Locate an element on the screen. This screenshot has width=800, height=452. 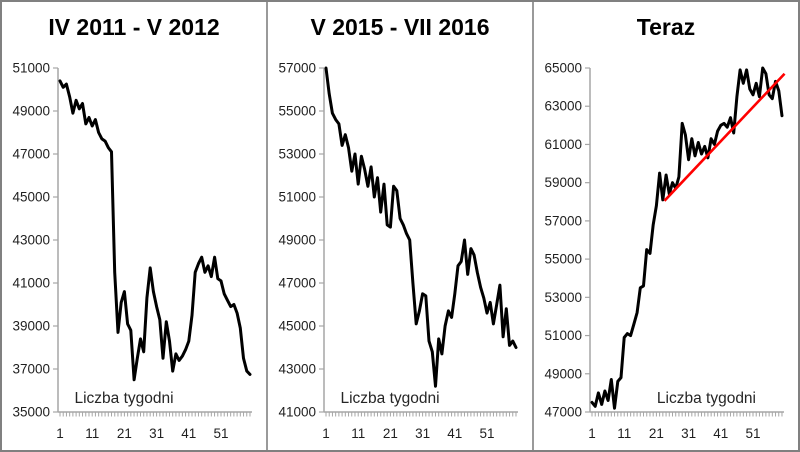
panel-title: Teraz is located at coordinates (666, 27).